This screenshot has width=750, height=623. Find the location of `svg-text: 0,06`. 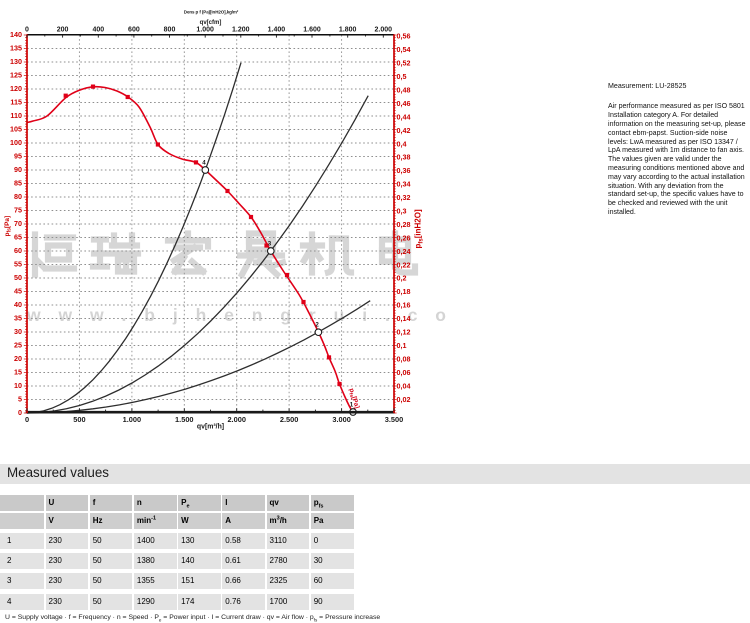

svg-text: 0,06 is located at coordinates (404, 372).